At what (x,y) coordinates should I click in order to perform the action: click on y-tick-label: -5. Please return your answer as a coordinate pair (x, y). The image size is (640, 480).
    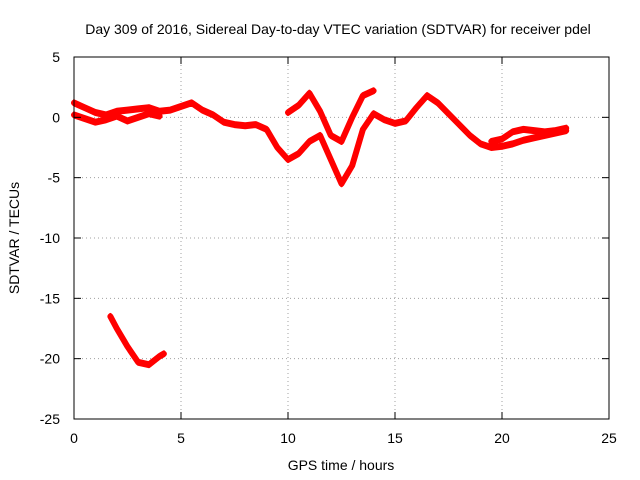
    Looking at the image, I should click on (54, 178).